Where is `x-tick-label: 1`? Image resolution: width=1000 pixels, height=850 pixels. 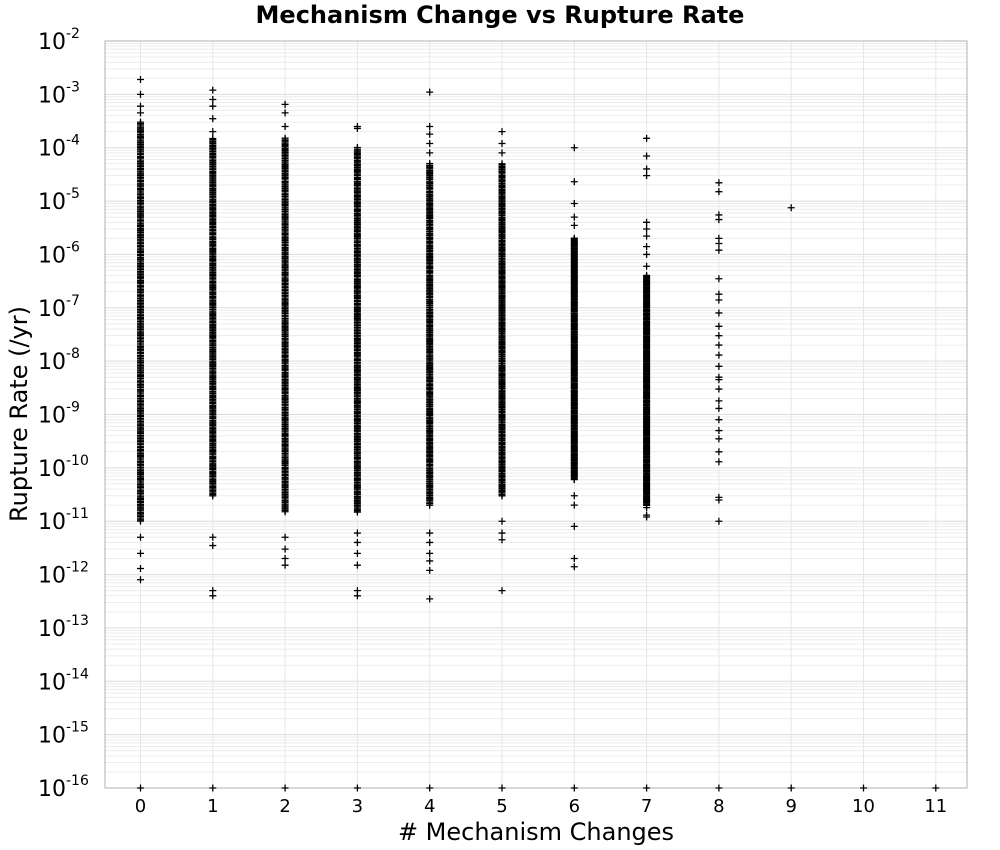
x-tick-label: 1 is located at coordinates (212, 806).